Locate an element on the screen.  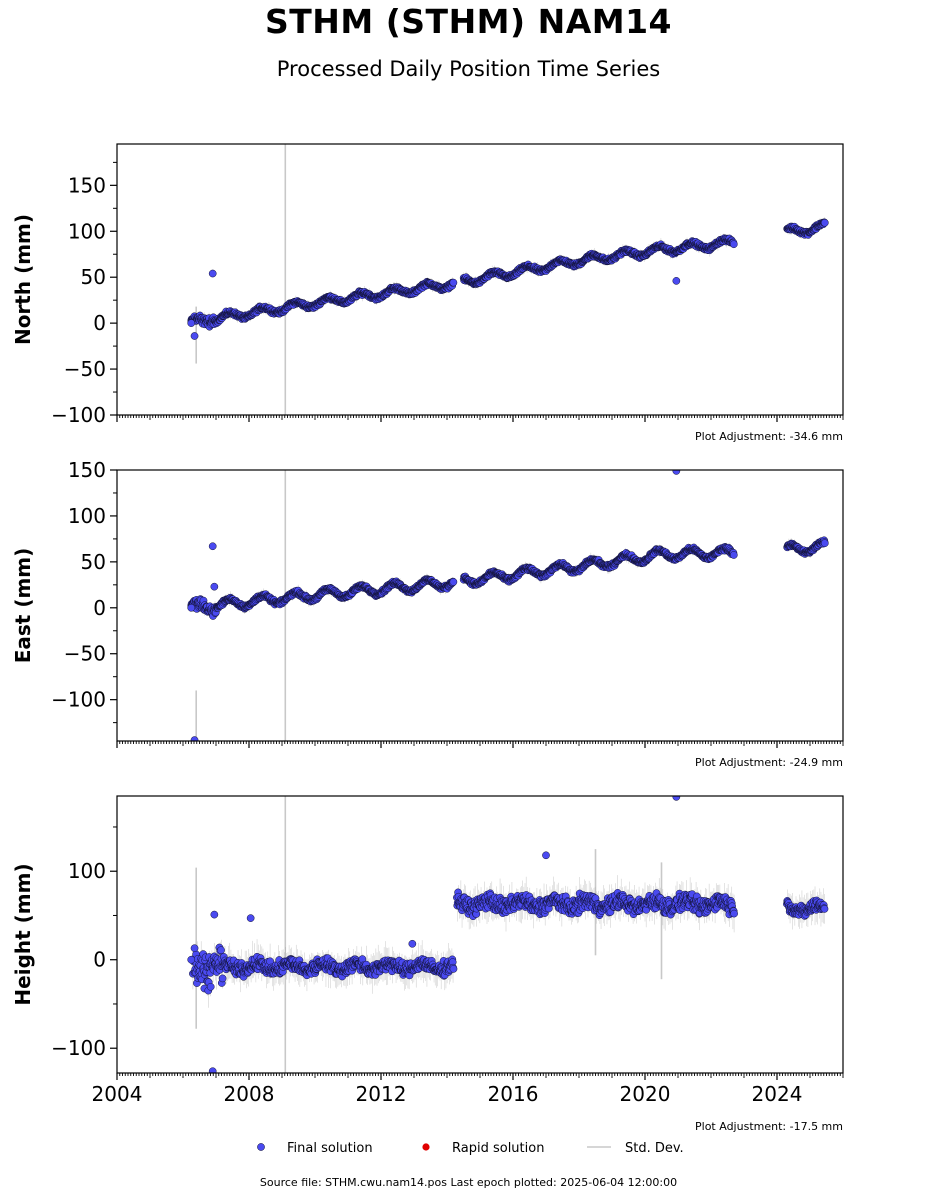
y-axis-label: East (mm) is located at coordinates (23, 606).